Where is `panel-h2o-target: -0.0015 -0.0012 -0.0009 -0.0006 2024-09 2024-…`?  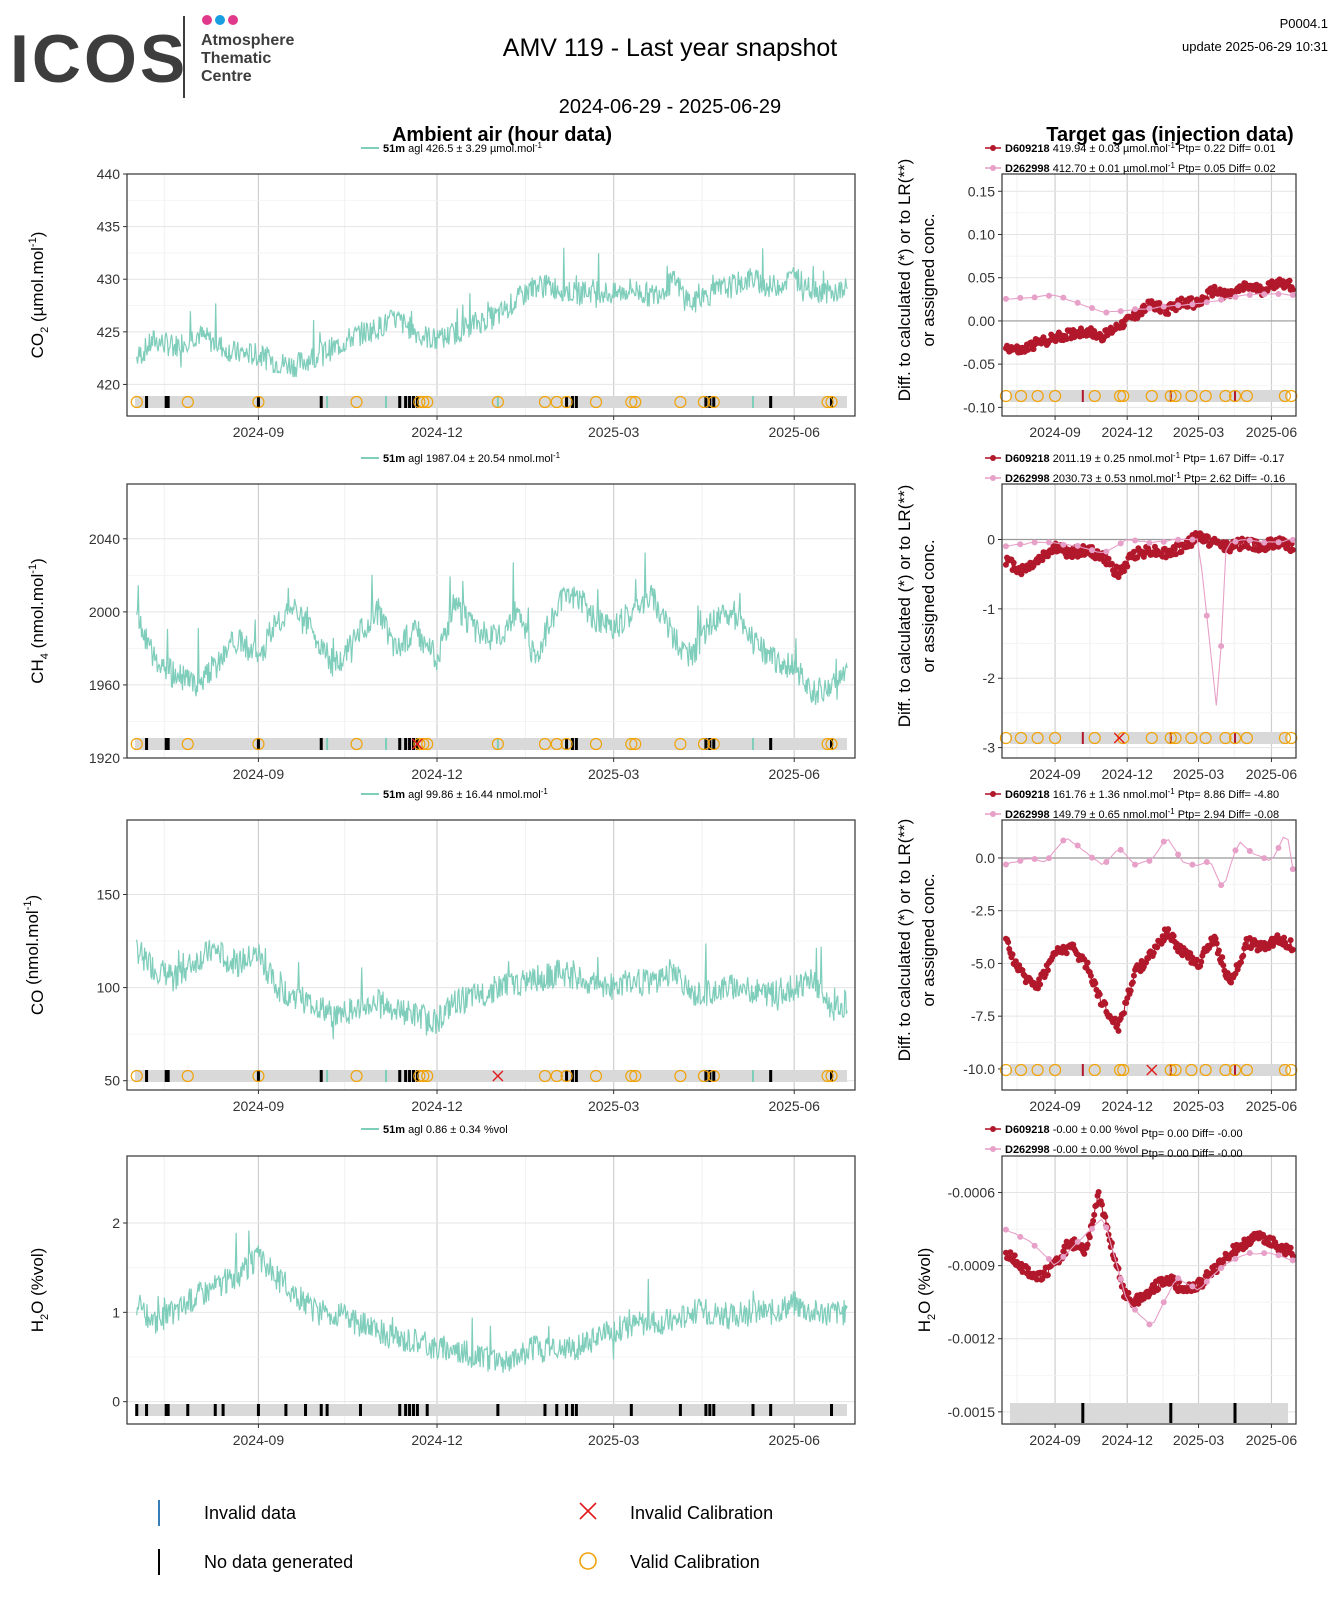 panel-h2o-target: -0.0015 -0.0012 -0.0009 -0.0006 2024-09 2024-… is located at coordinates (1106, 1286).